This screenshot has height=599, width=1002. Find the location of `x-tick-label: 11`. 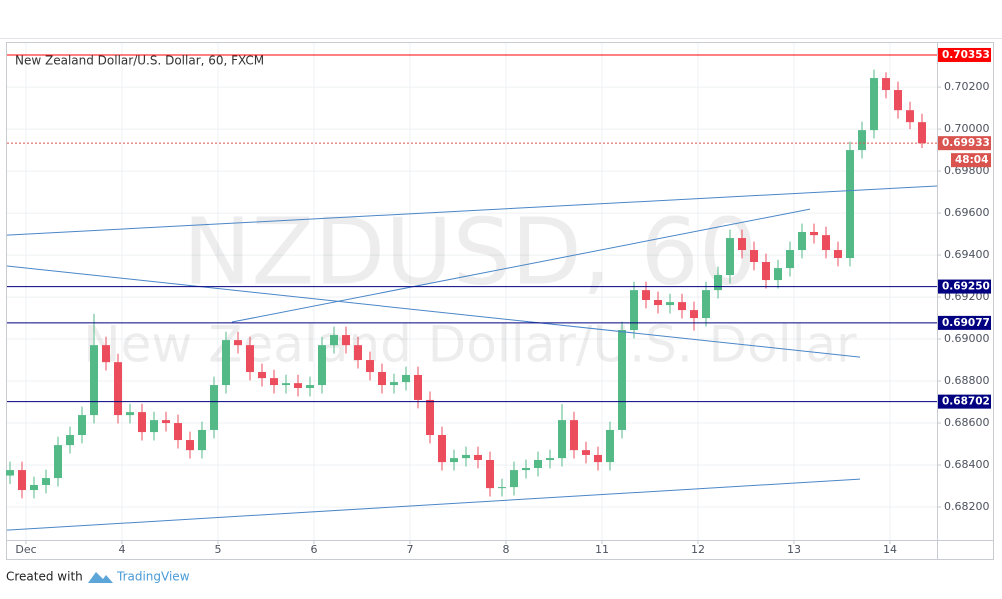

x-tick-label: 11 is located at coordinates (602, 549).